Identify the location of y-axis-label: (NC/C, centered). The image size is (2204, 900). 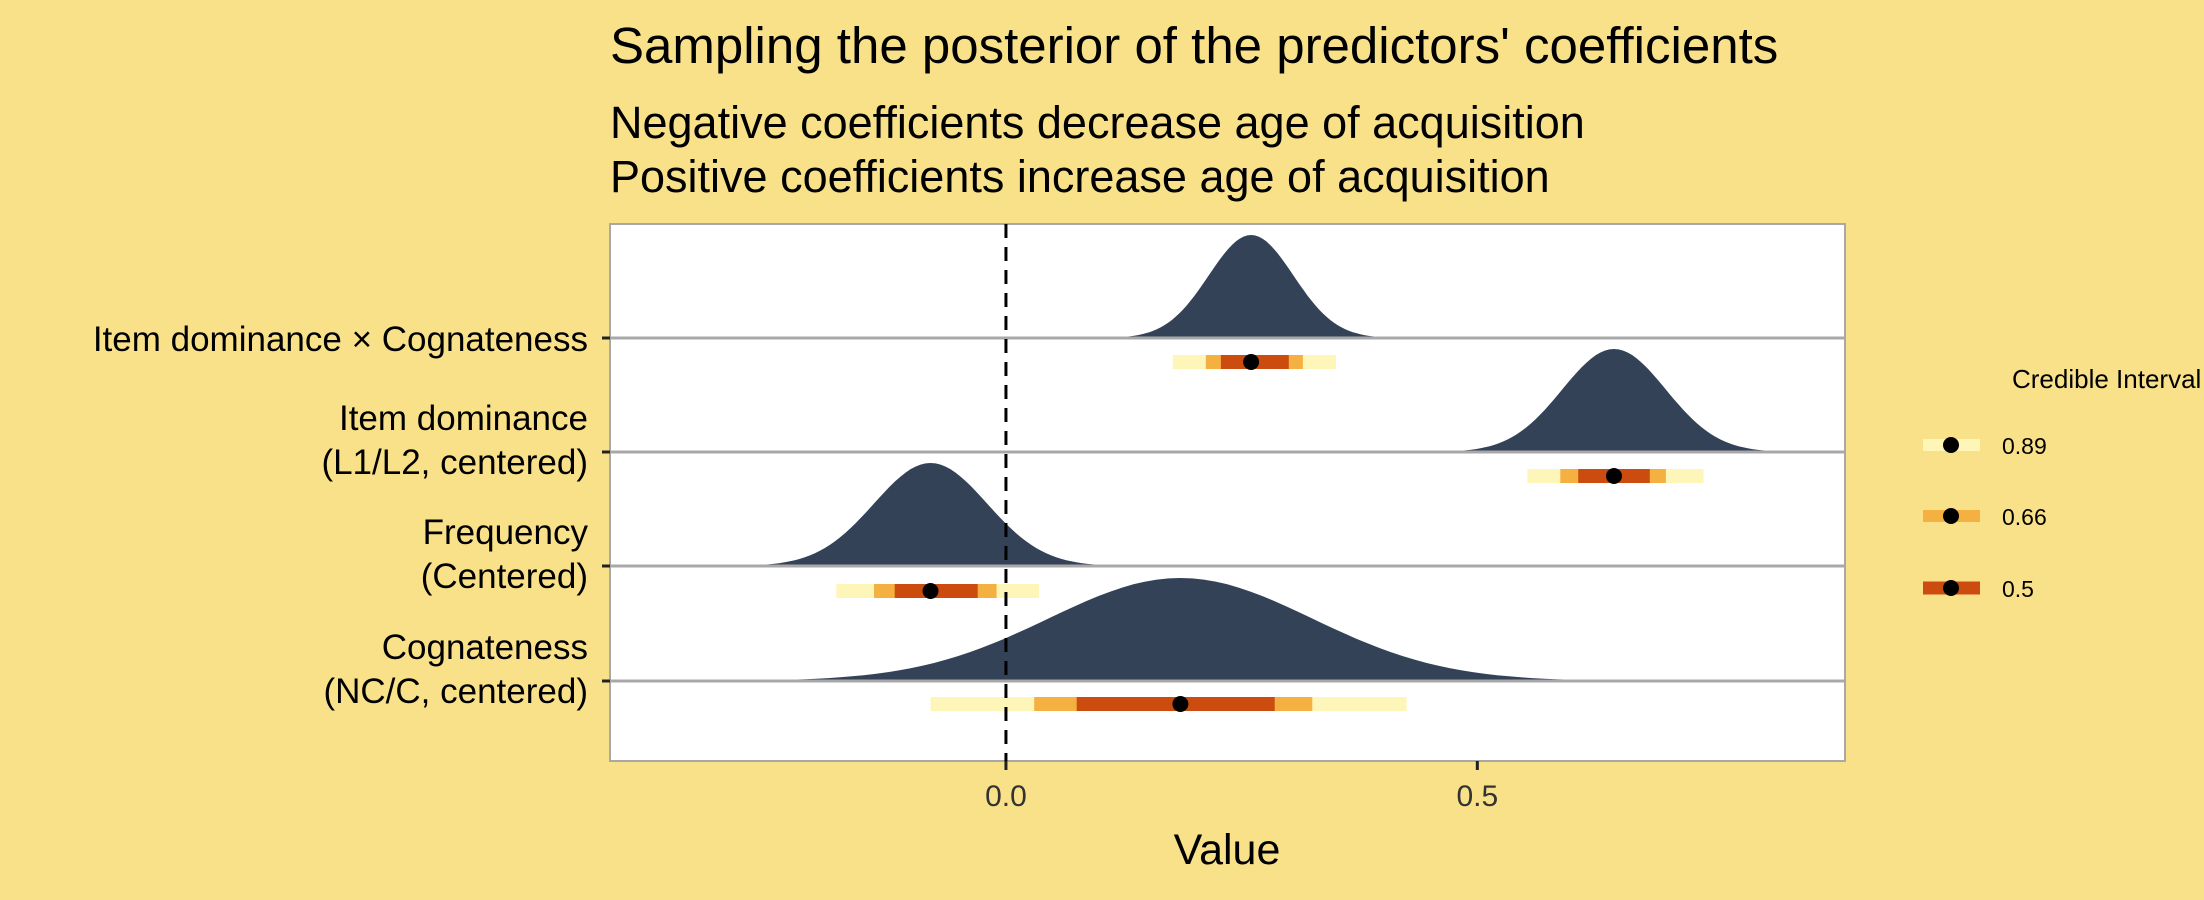
(455, 691).